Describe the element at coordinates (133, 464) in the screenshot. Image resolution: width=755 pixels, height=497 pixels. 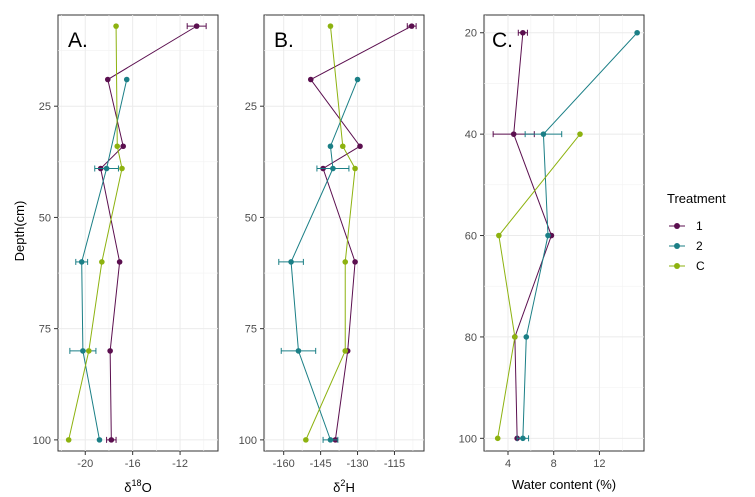
I see `x-tick-label: -16` at that location.